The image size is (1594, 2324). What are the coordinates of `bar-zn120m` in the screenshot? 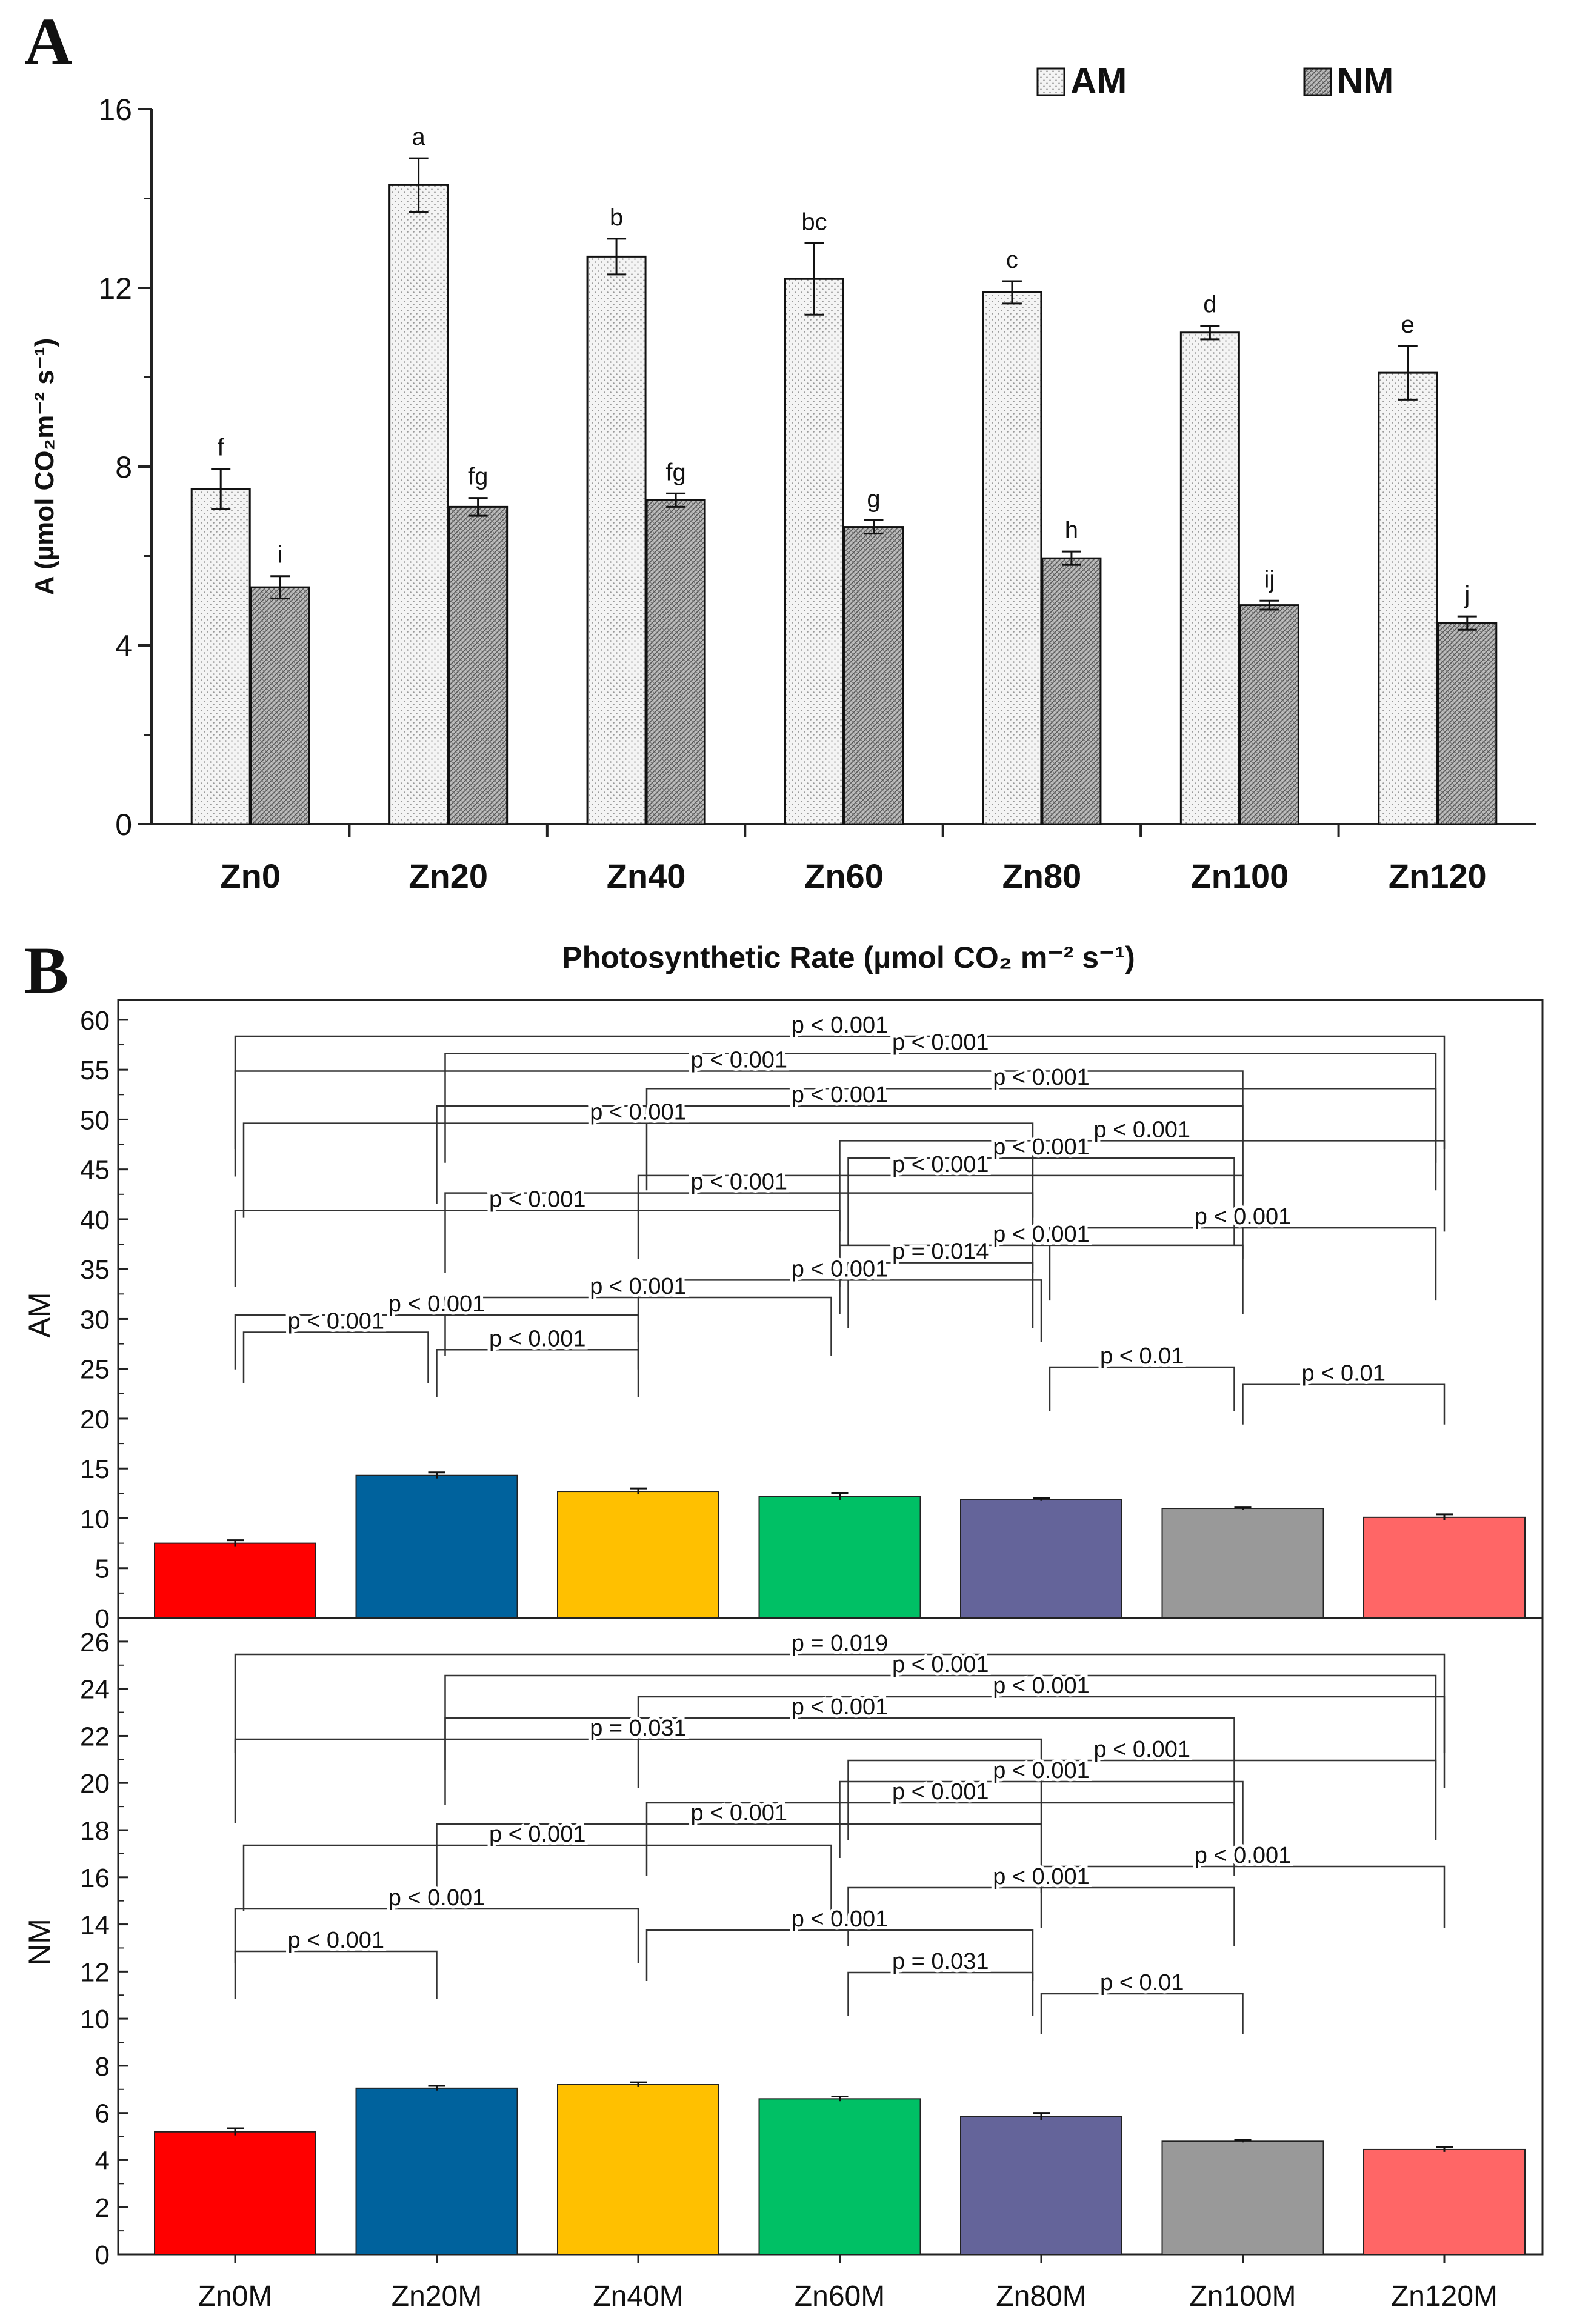 It's located at (1444, 2201).